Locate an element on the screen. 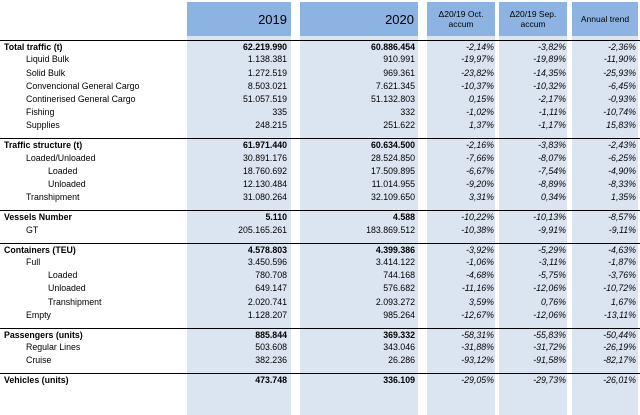 The image size is (640, 415). delta-sep-accum: -31,72% is located at coordinates (549, 347).